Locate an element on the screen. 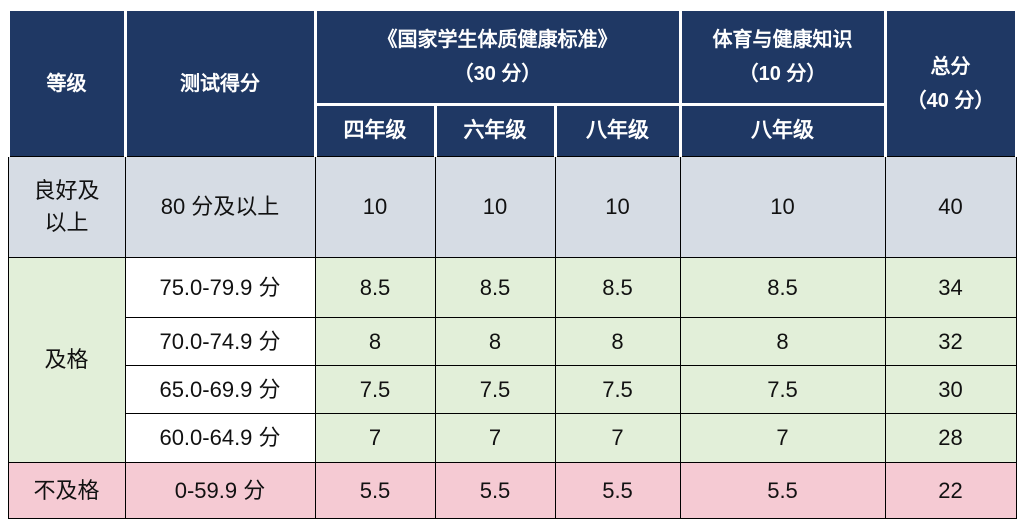 Image resolution: width=1024 pixels, height=525 pixels. header-grade8: 八年级 is located at coordinates (617, 130).